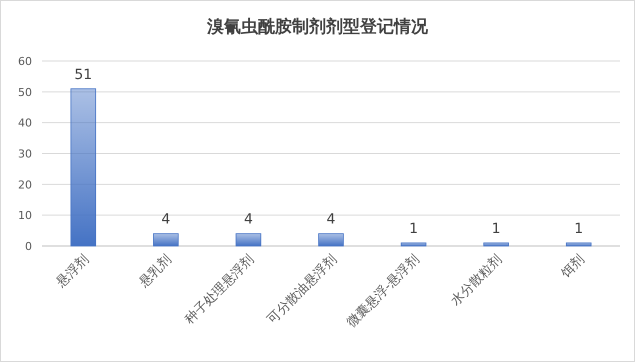 The width and height of the screenshot is (635, 362). What do you see at coordinates (317, 27) in the screenshot?
I see `chart-title: 溴氰虫酰胺制剂剂型登记情况` at bounding box center [317, 27].